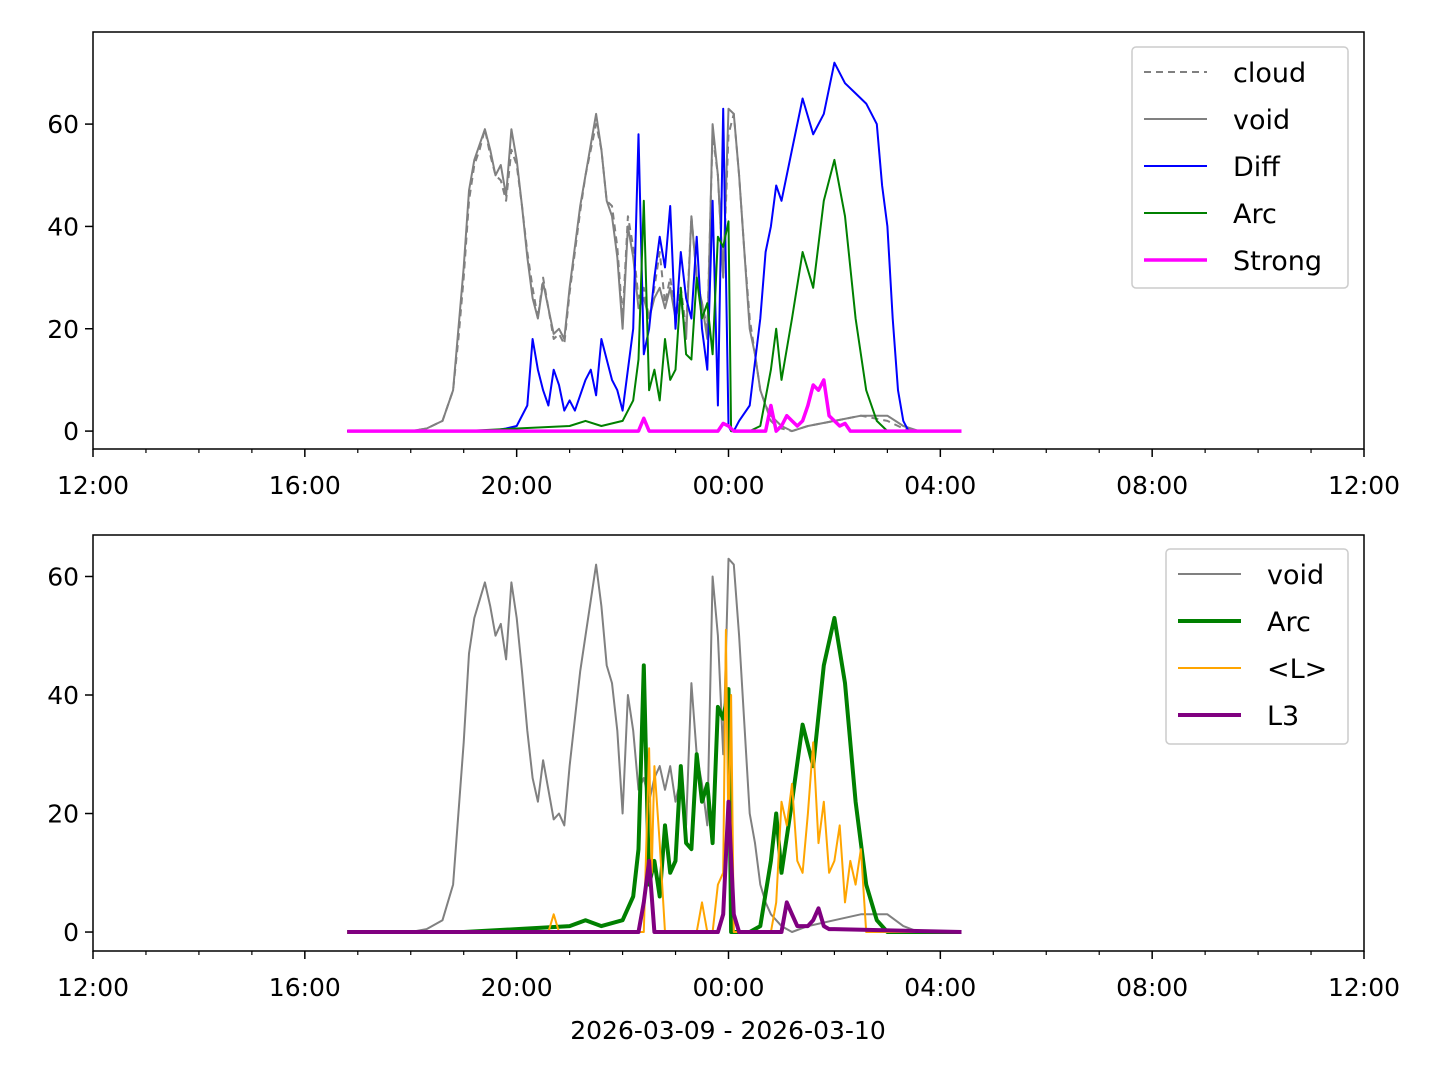  What do you see at coordinates (1297, 669) in the screenshot?
I see `legend-label: <L>` at bounding box center [1297, 669].